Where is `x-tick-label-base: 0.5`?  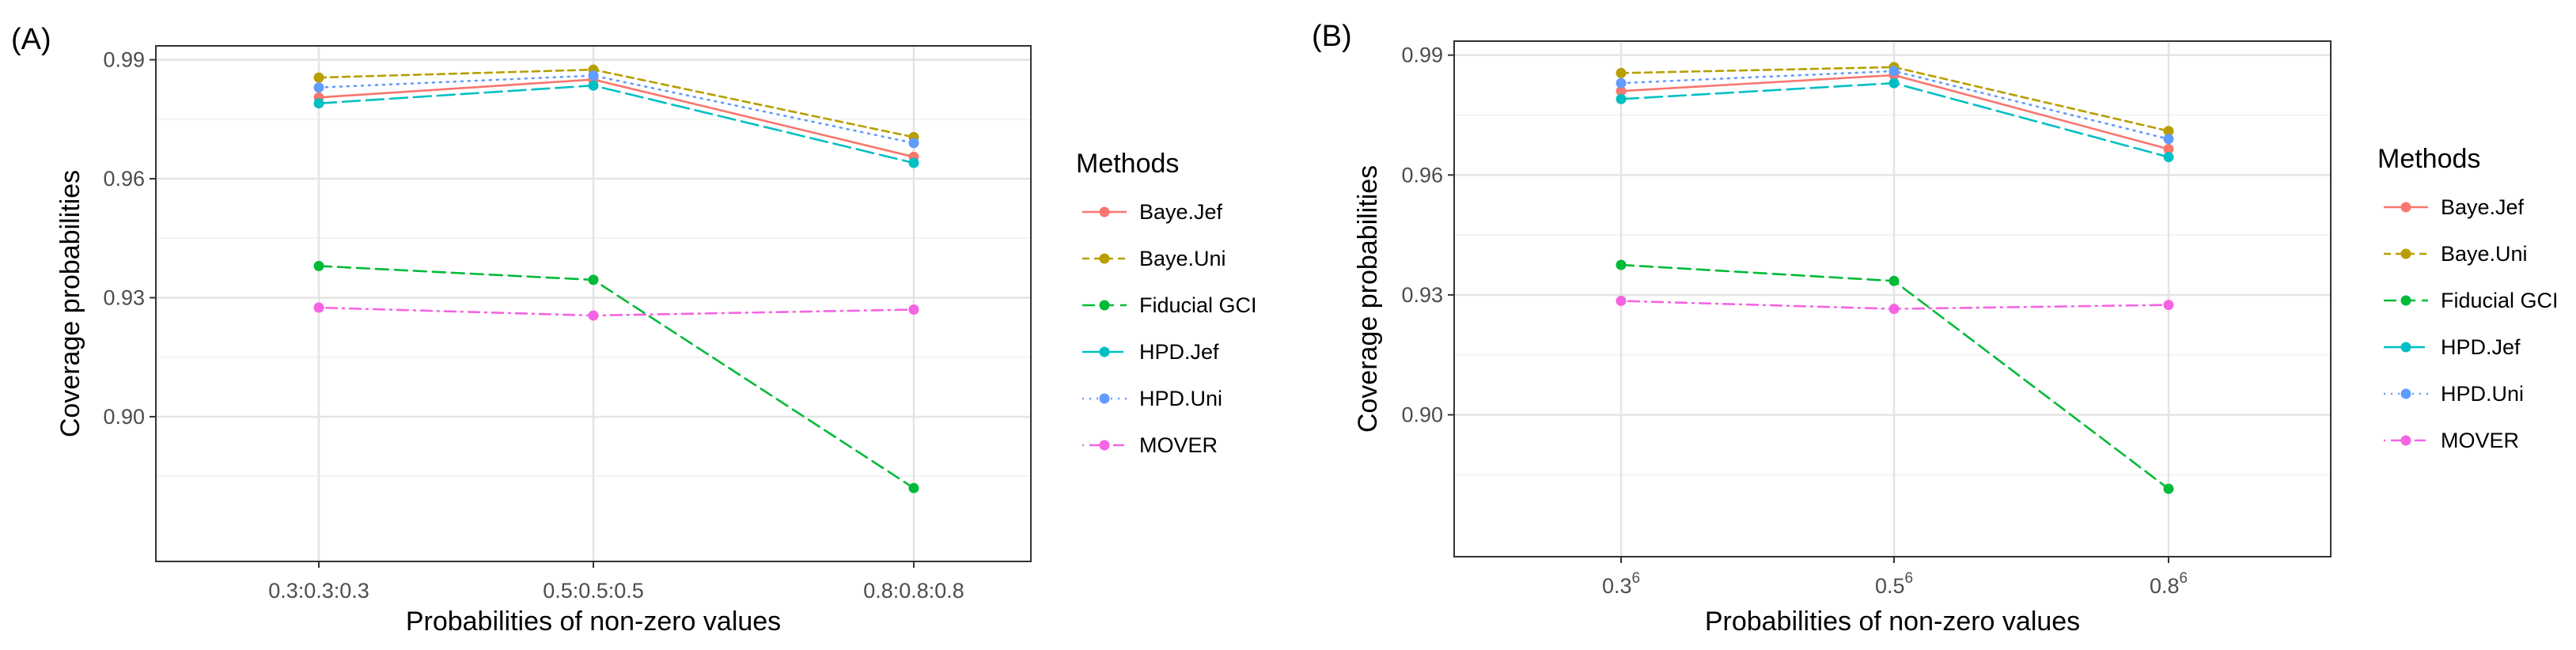
x-tick-label-base: 0.5 is located at coordinates (1890, 586).